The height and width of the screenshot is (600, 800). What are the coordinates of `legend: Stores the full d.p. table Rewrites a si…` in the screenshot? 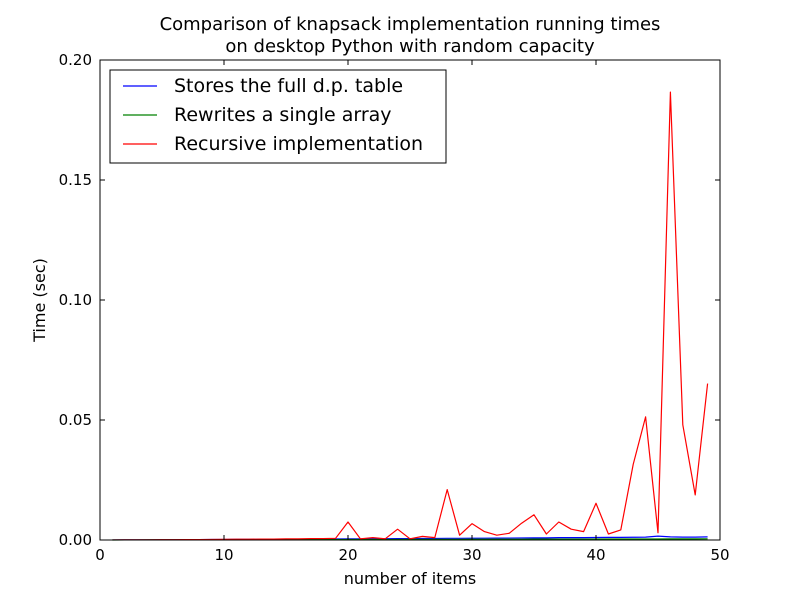 It's located at (278, 116).